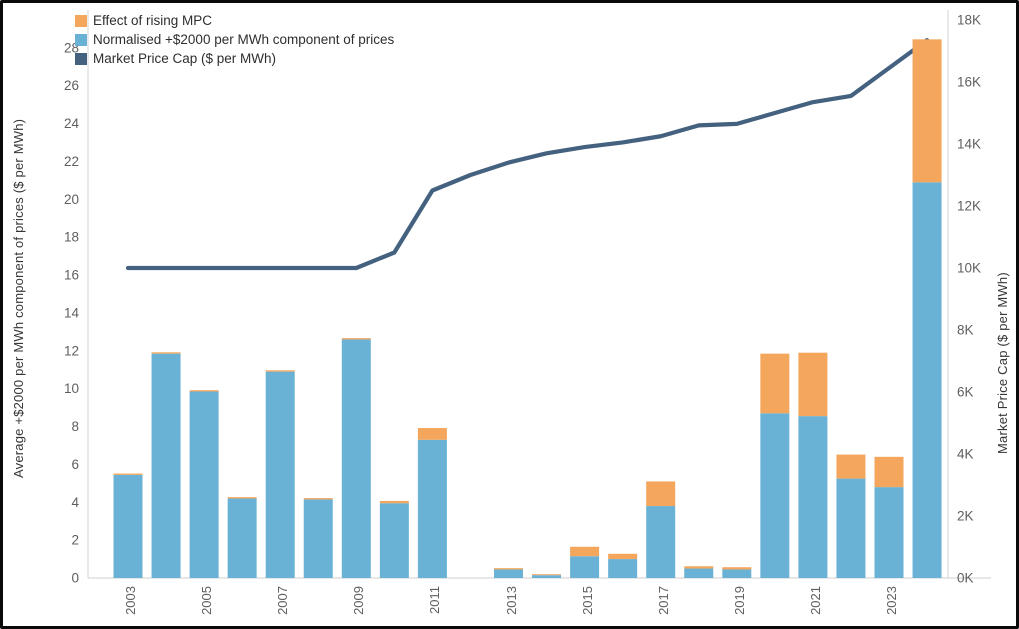  What do you see at coordinates (81, 39) in the screenshot?
I see `legend-swatch-blue` at bounding box center [81, 39].